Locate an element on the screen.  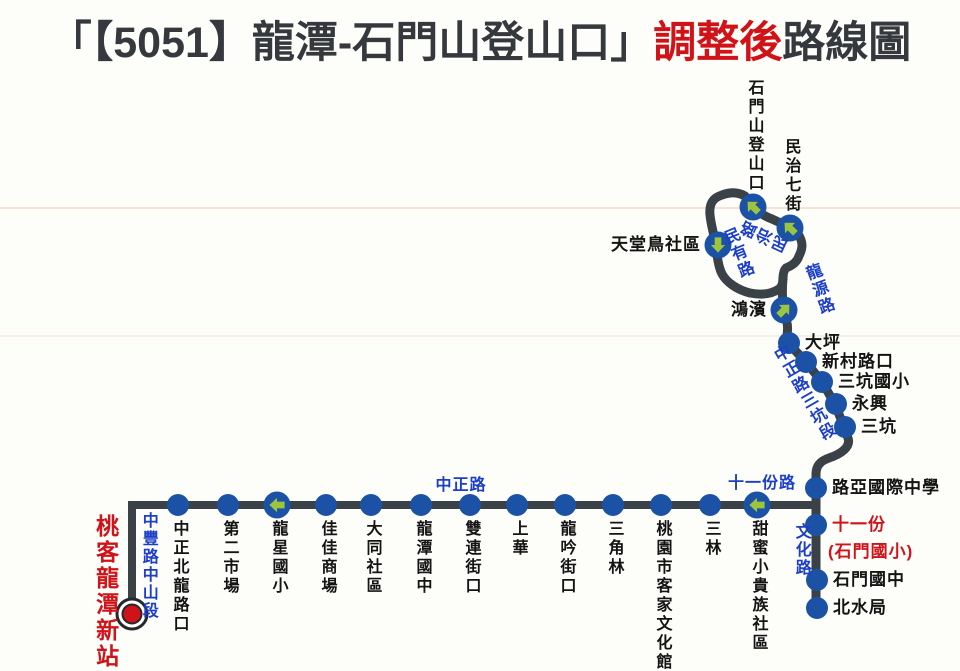
stop-label: 新村路口 is located at coordinates (858, 361).